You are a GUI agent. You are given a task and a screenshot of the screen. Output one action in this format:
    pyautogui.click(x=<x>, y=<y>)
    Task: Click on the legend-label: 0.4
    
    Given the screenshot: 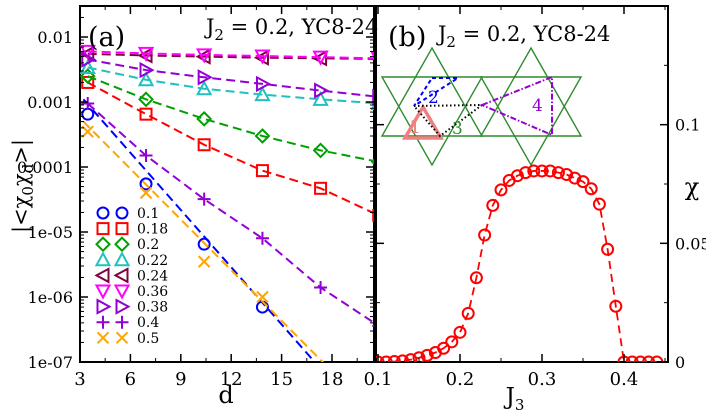 What is the action you would take?
    pyautogui.click(x=148, y=323)
    